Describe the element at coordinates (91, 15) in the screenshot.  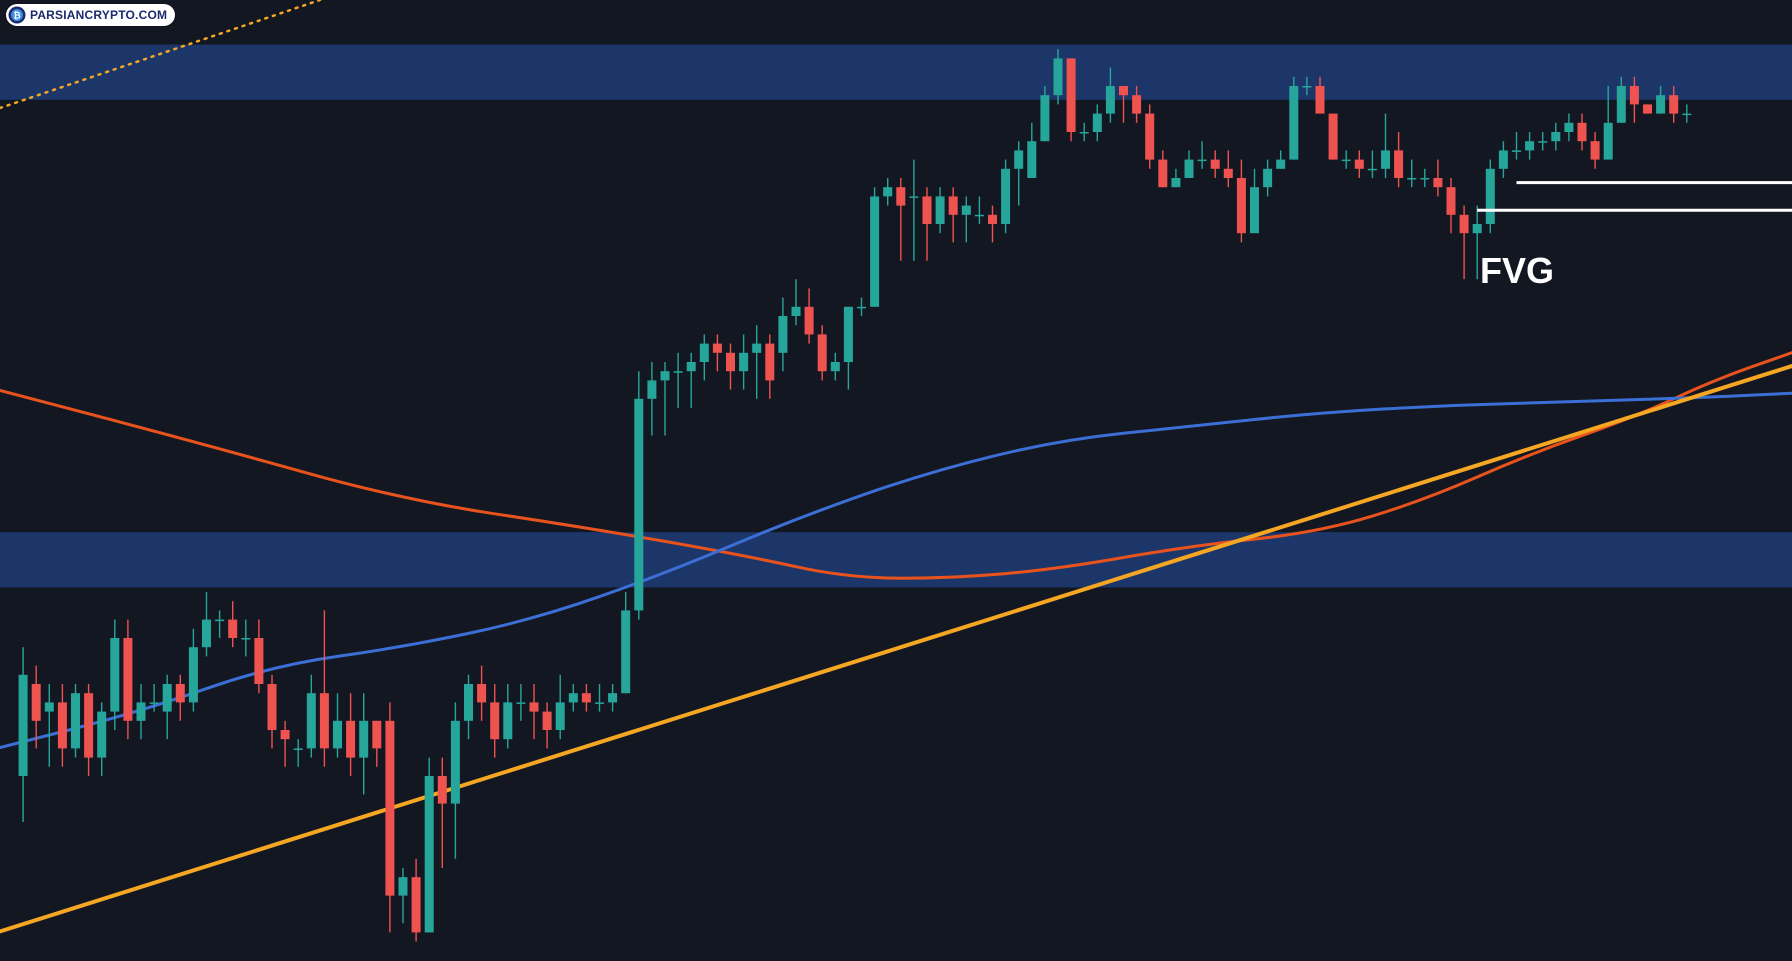
I see `watermark-badge: ₿ PARSIANCRYPTO.COM` at that location.